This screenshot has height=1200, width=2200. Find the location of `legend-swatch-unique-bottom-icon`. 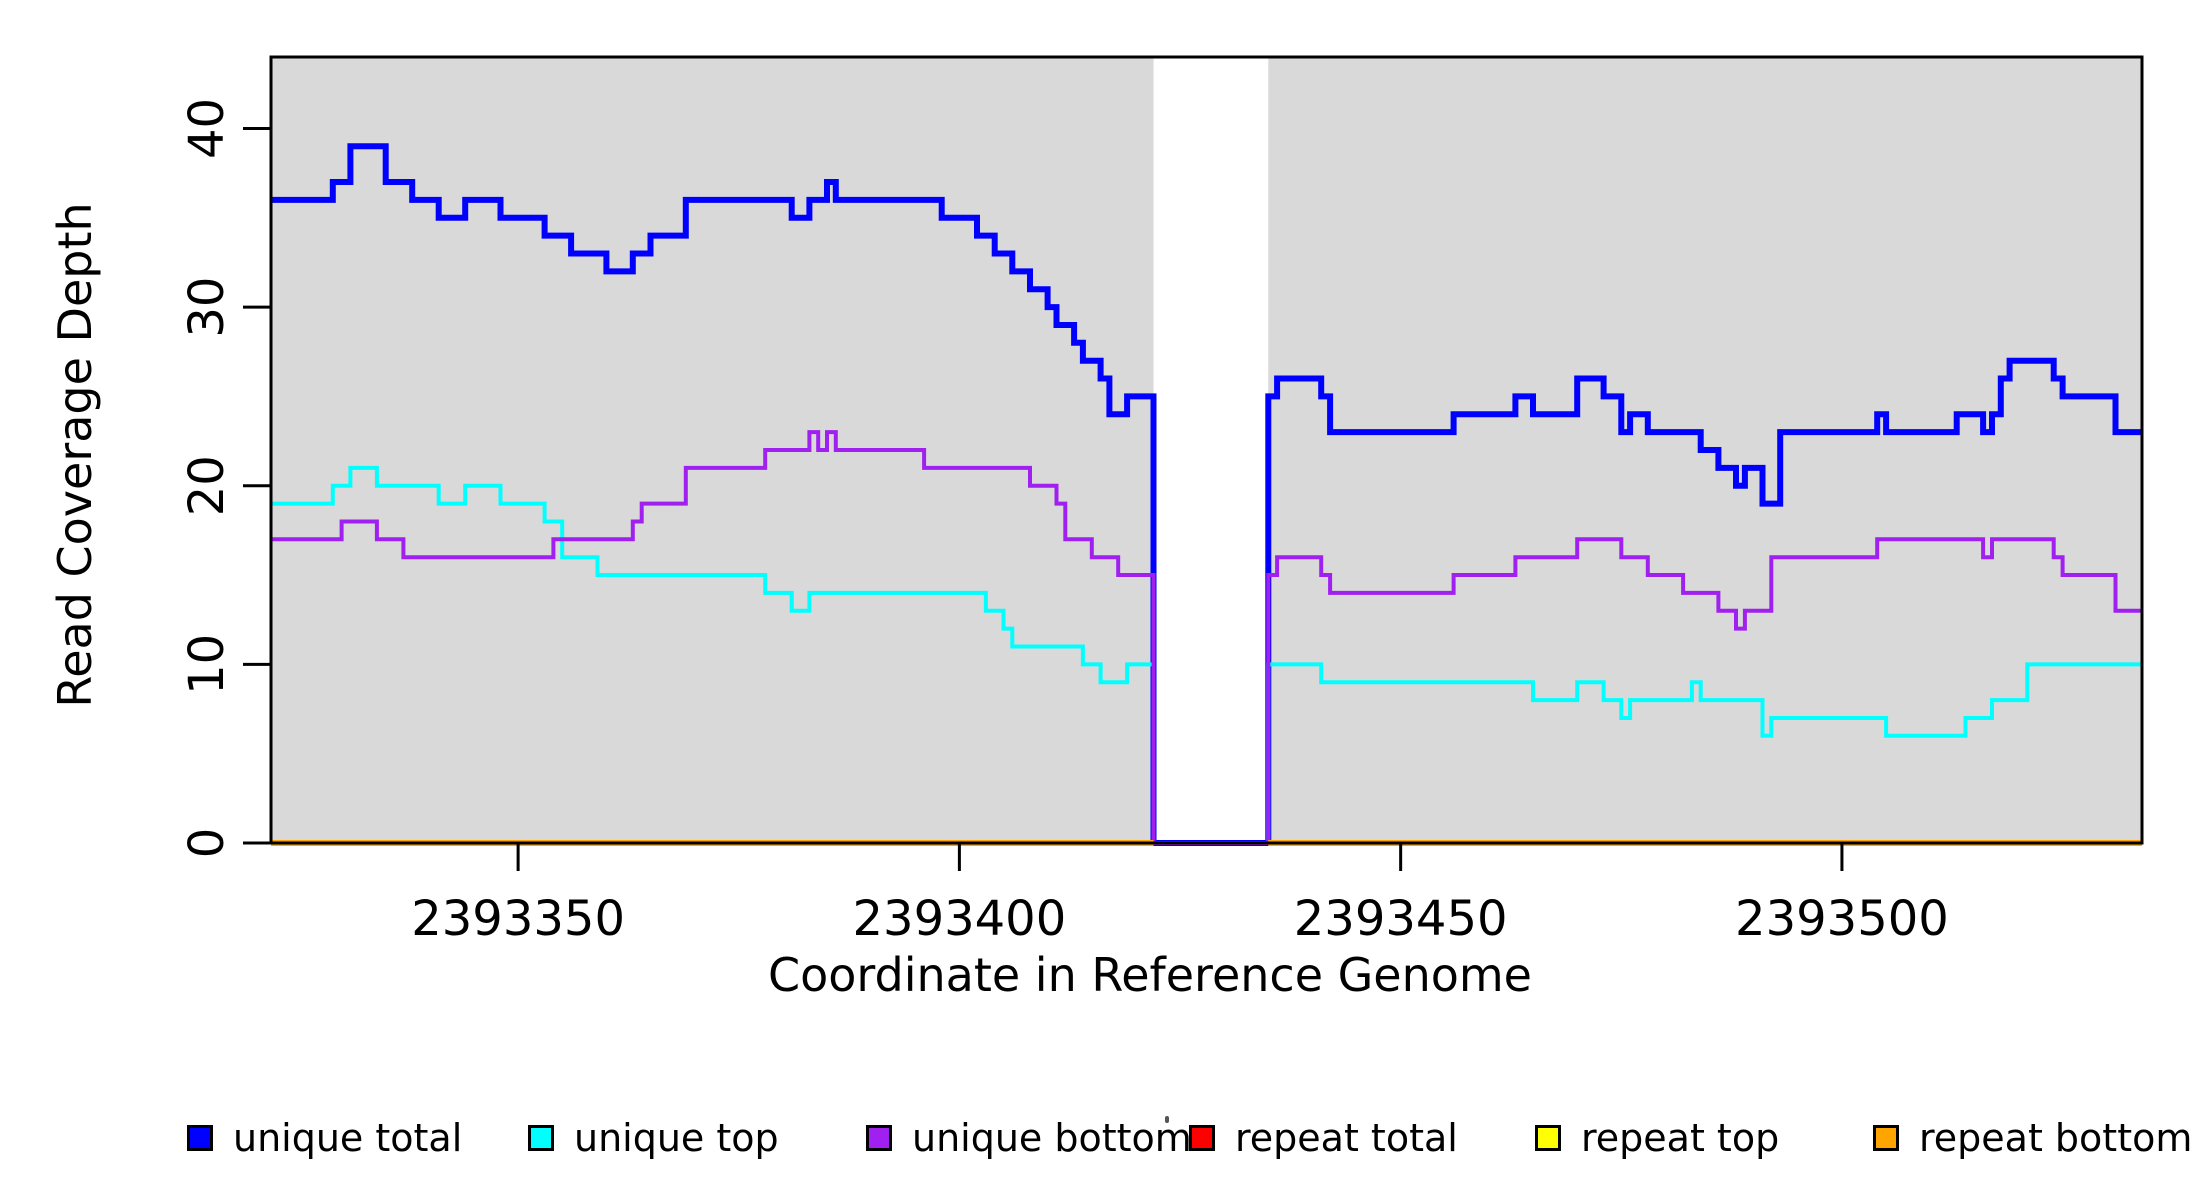

legend-swatch-unique-bottom-icon is located at coordinates (879, 1138).